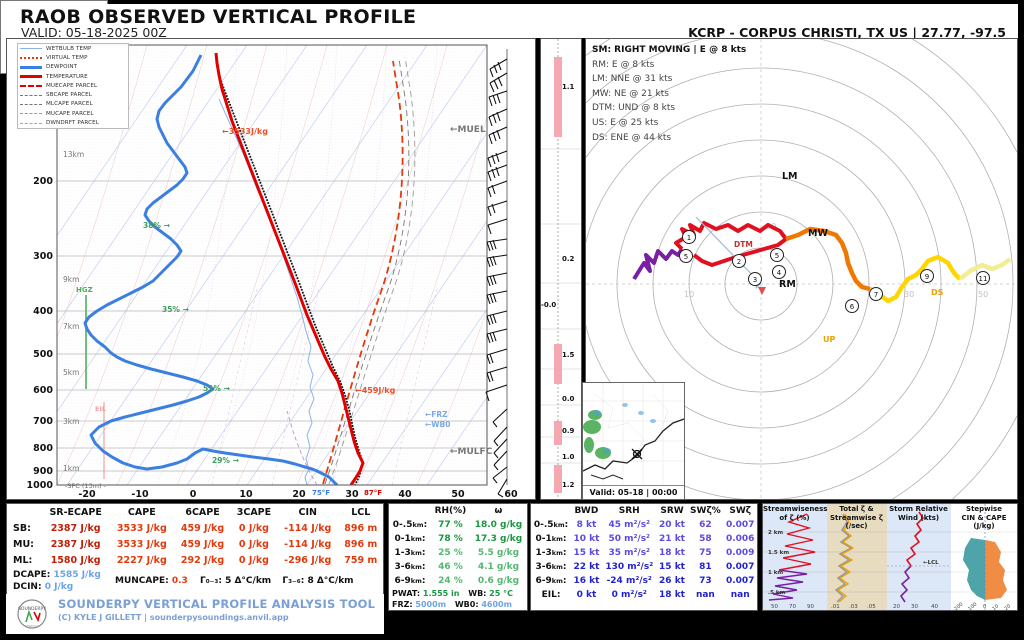 This screenshot has height=640, width=1024. I want to click on table-row: 1-3km: 15 kt 35 m²/s² 18 kt 75 0.009, so click(644, 553).